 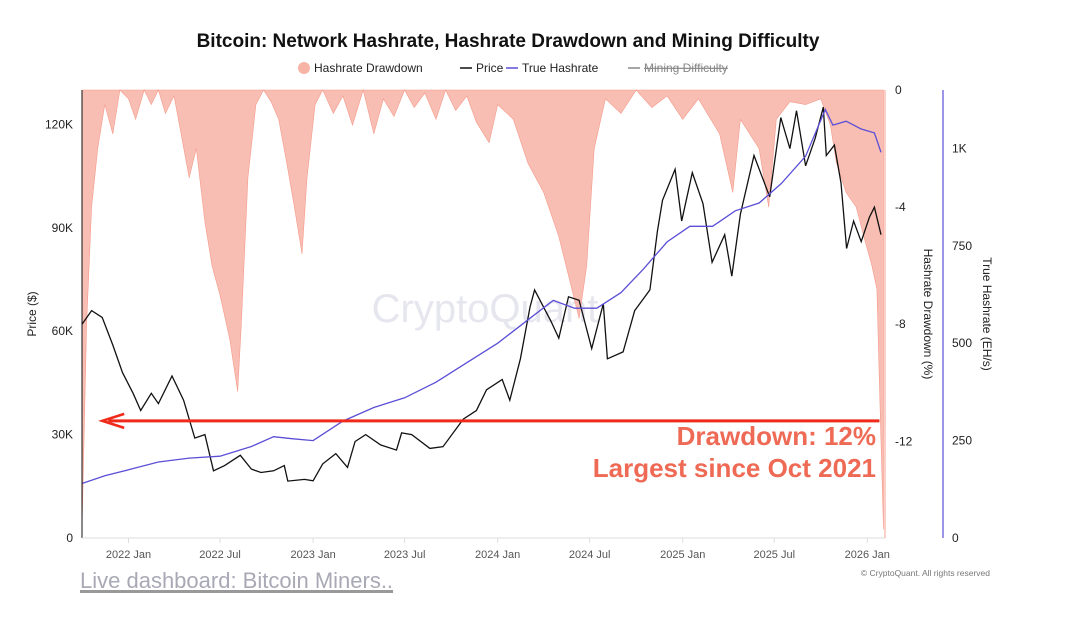 I want to click on x-tick-label: 2025 Jul, so click(x=774, y=555).